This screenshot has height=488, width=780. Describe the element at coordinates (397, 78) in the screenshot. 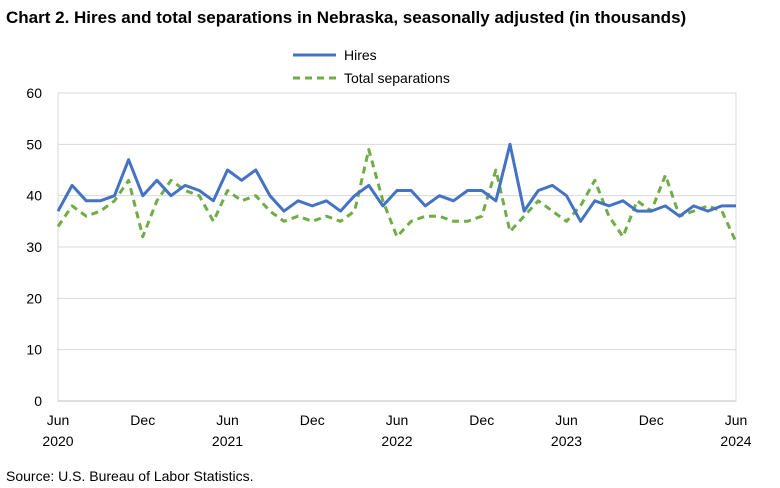

I see `legend-label-total-separations: Total separations` at that location.